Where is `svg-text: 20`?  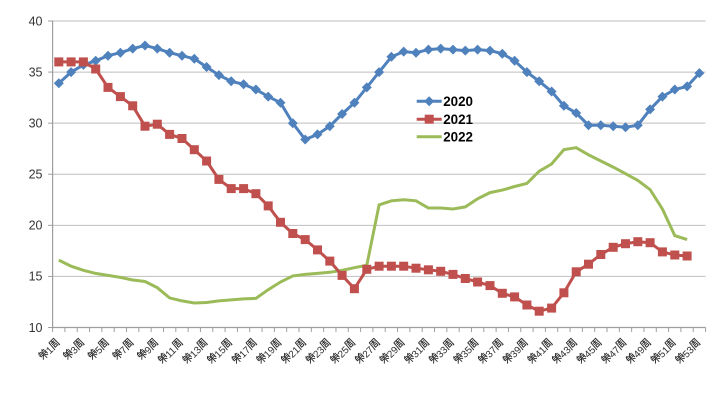 svg-text: 20 is located at coordinates (36, 226).